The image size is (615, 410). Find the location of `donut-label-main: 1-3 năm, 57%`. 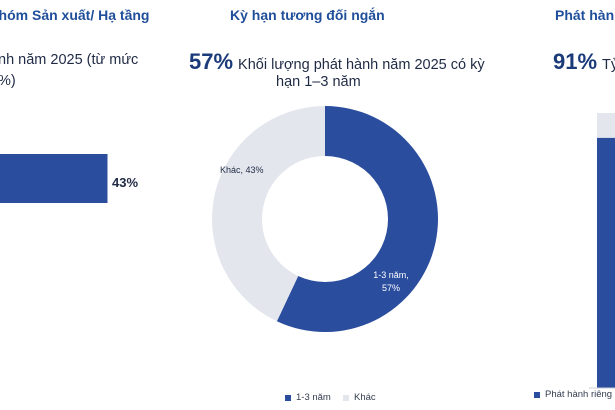

donut-label-main: 1-3 năm, 57% is located at coordinates (391, 281).